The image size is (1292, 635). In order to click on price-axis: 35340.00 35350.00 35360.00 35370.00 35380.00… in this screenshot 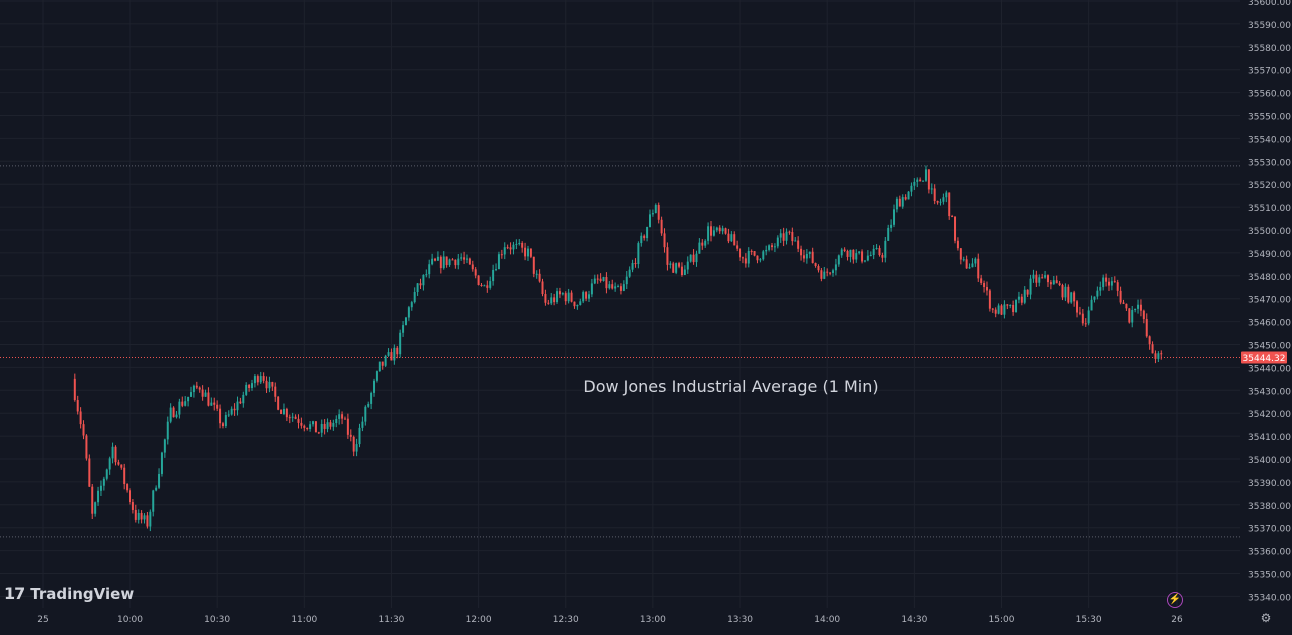, I will do `click(1269, 301)`.